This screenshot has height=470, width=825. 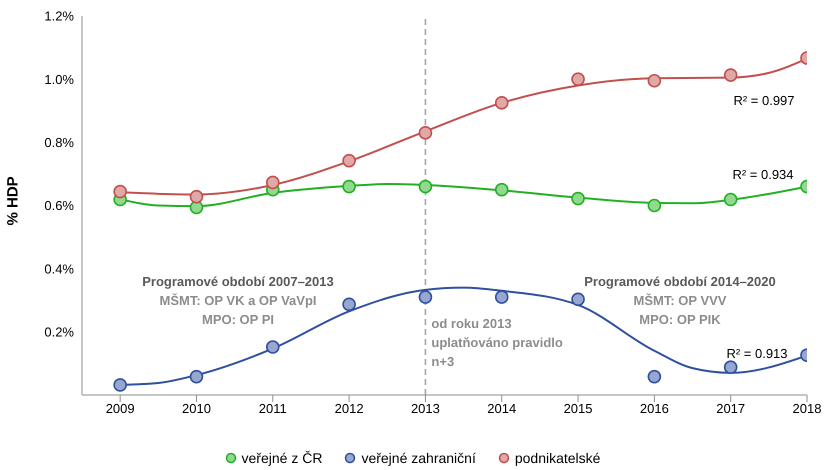 I want to click on x-tick-label: 2015, so click(x=578, y=408).